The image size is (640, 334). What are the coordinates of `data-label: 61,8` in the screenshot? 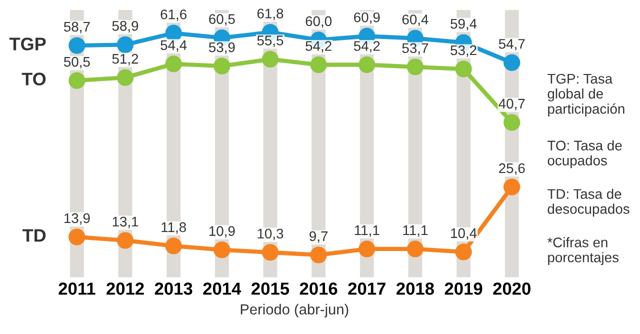 It's located at (270, 14).